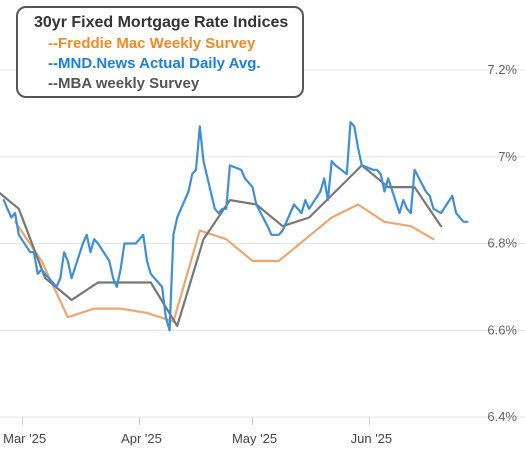  What do you see at coordinates (372, 438) in the screenshot?
I see `x-tick-label: Jun '25` at bounding box center [372, 438].